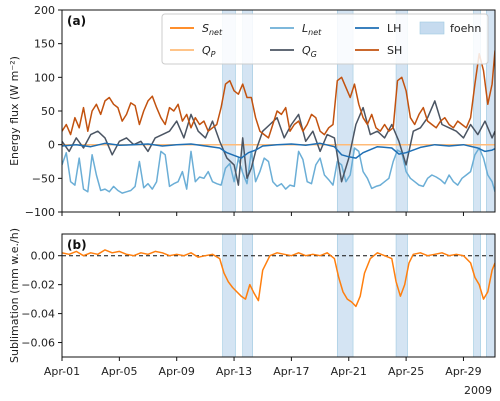 This screenshot has width=500, height=401. Describe the element at coordinates (234, 371) in the screenshot. I see `x-tick-label: Apr-13` at that location.